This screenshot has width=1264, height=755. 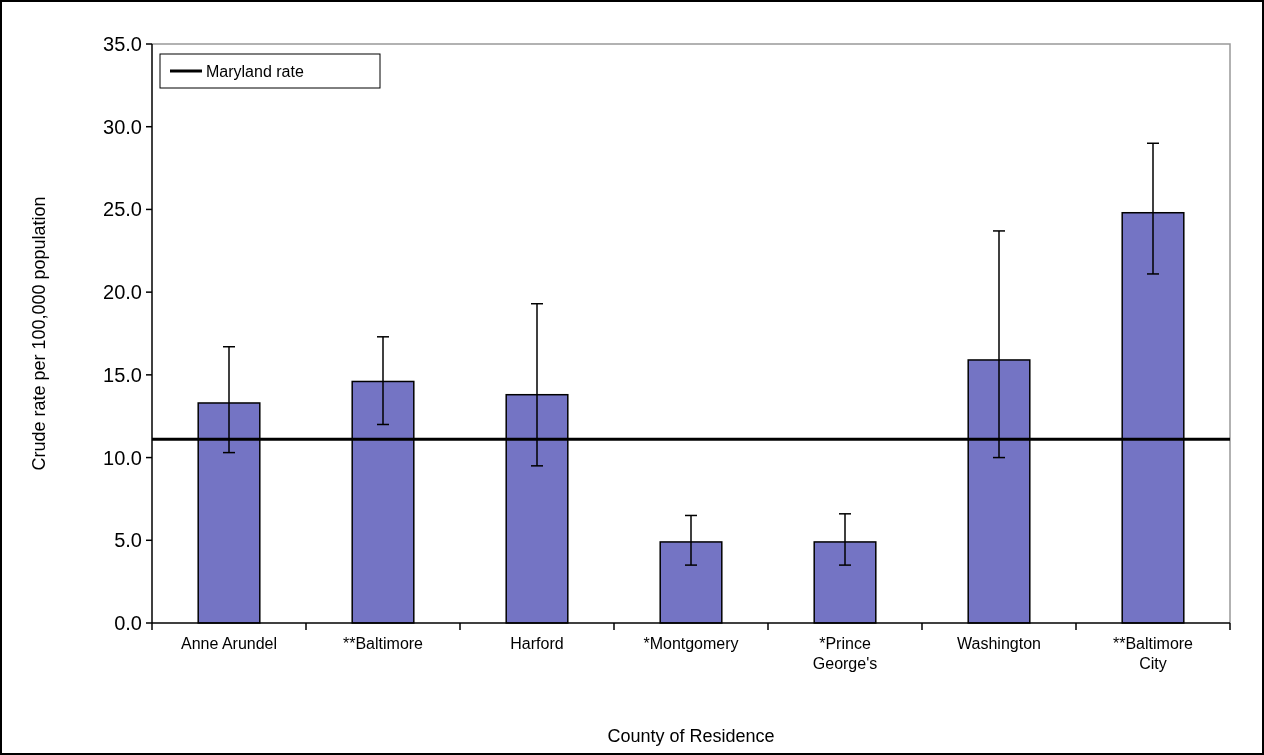 I want to click on legend-label: Maryland rate, so click(x=255, y=71).